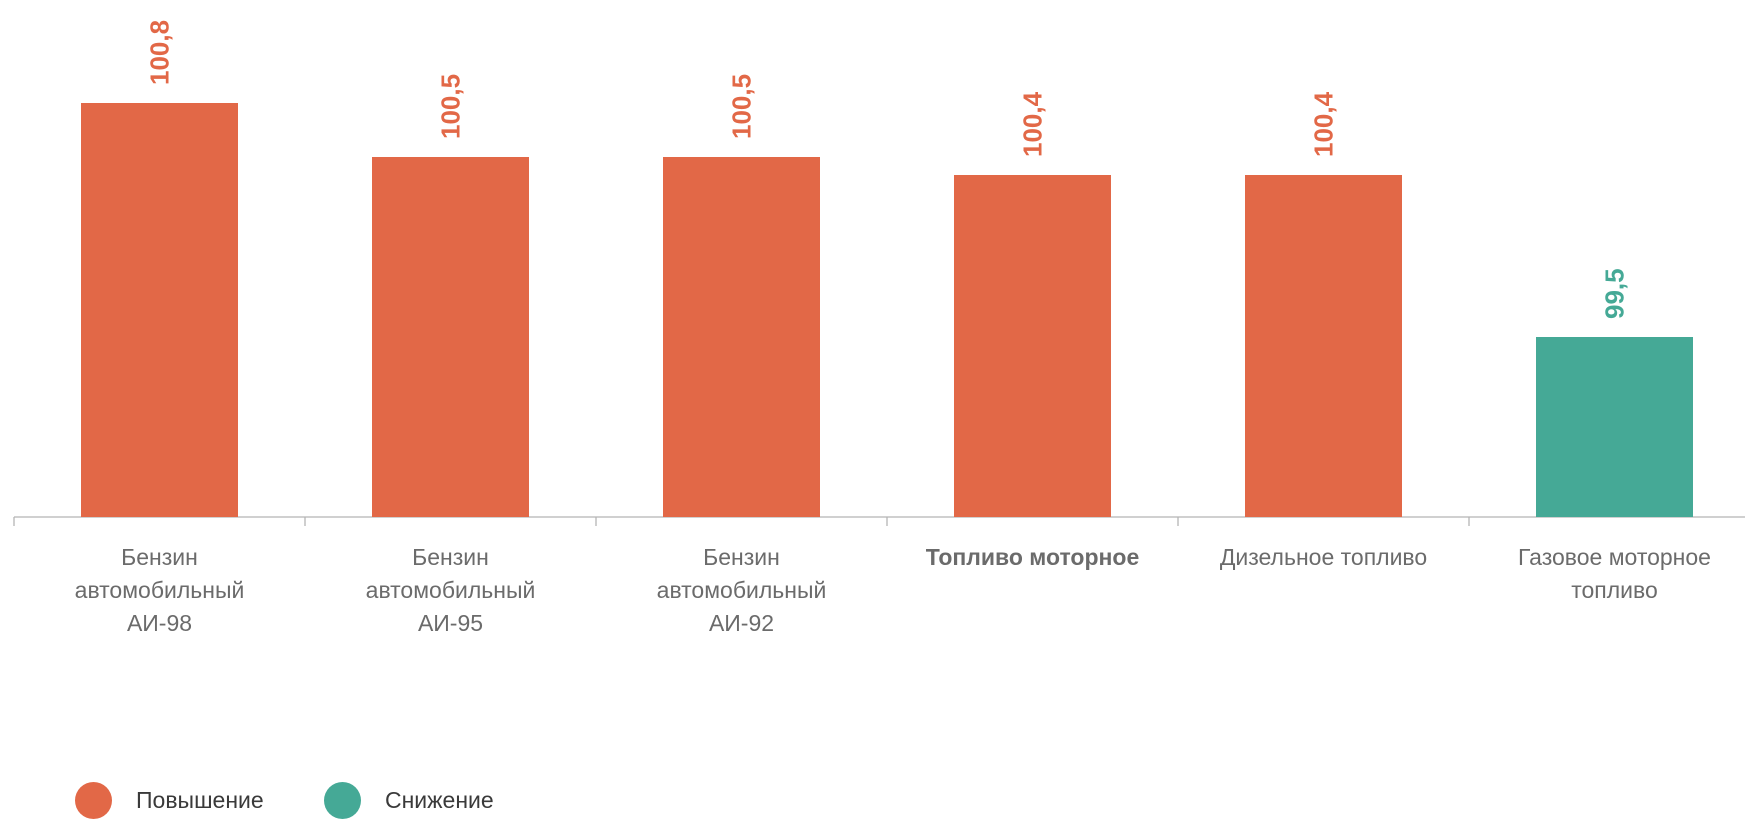 Image resolution: width=1745 pixels, height=819 pixels. I want to click on x-tick-label: Бензин автомобильный АИ-95, so click(451, 590).